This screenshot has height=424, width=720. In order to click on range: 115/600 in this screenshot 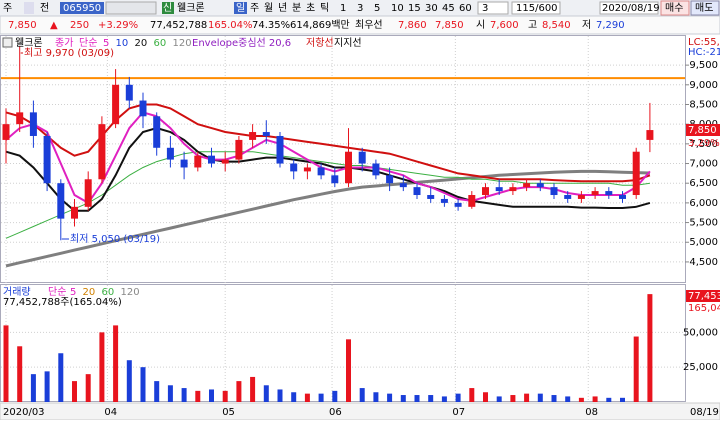, I will do `click(537, 8)`.